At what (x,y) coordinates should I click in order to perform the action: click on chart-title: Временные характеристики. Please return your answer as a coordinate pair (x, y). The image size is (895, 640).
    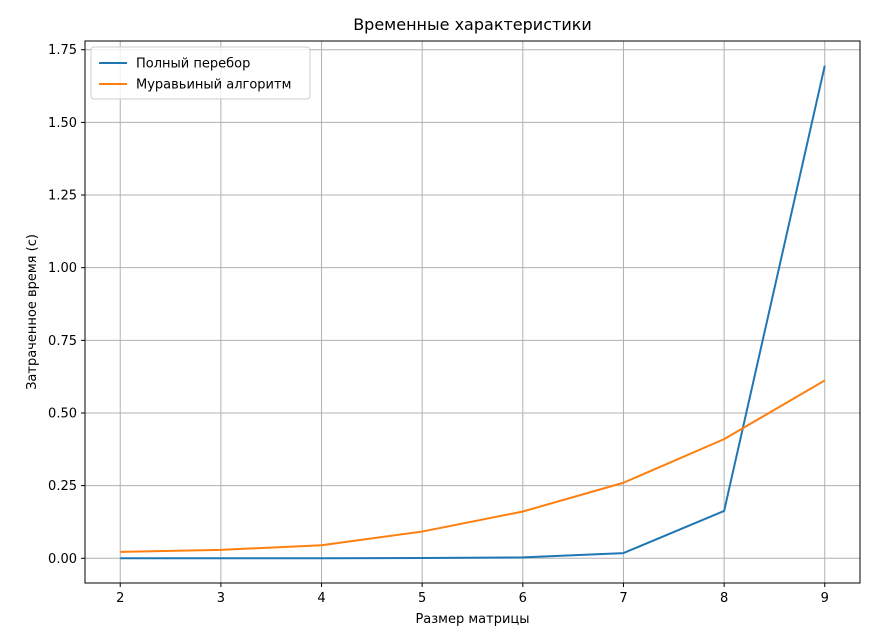
    Looking at the image, I should click on (472, 24).